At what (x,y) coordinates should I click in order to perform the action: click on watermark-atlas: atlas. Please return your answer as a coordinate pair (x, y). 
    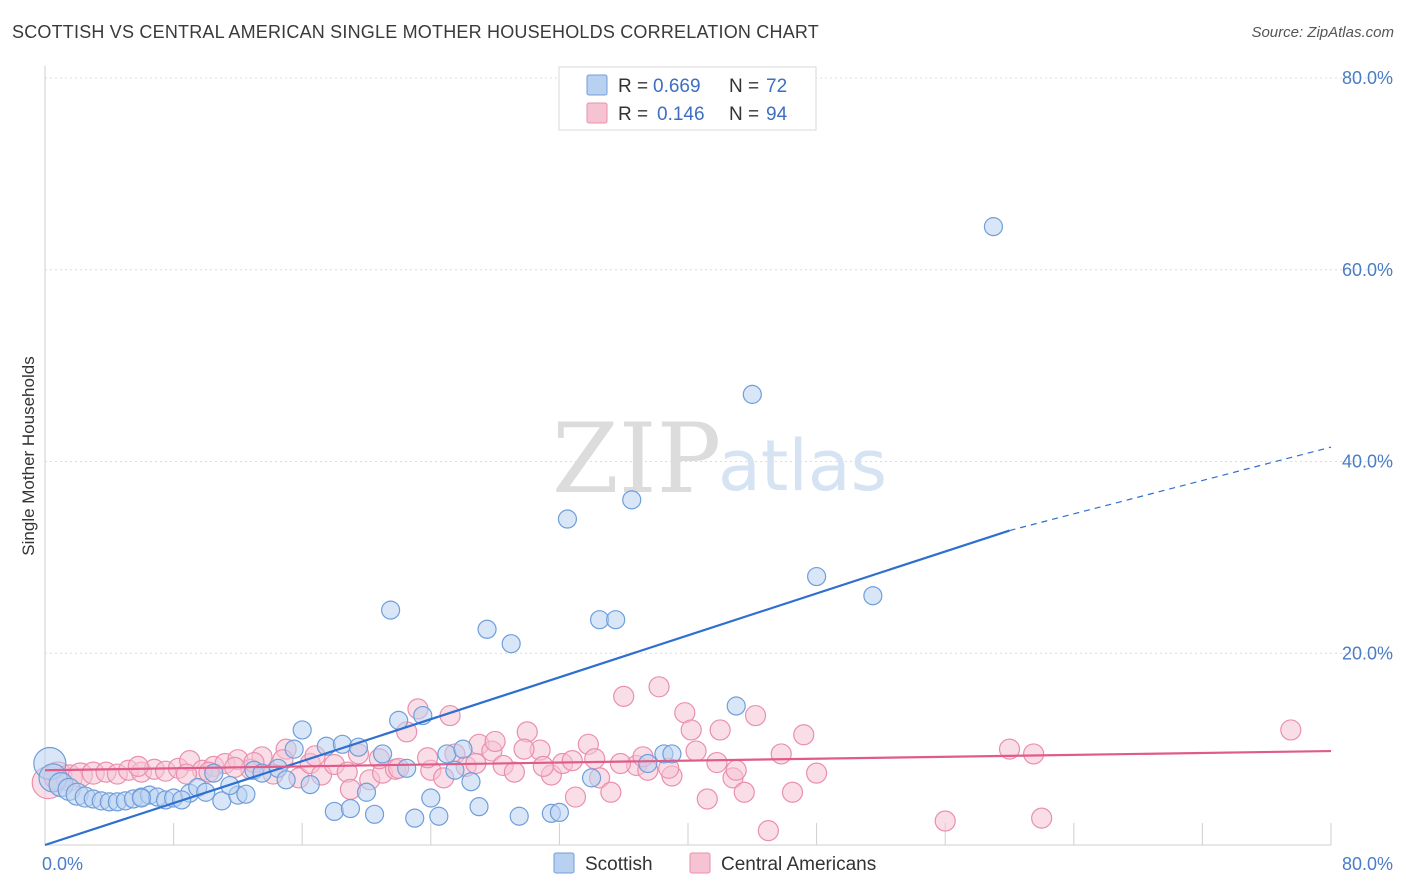
    Looking at the image, I should click on (802, 466).